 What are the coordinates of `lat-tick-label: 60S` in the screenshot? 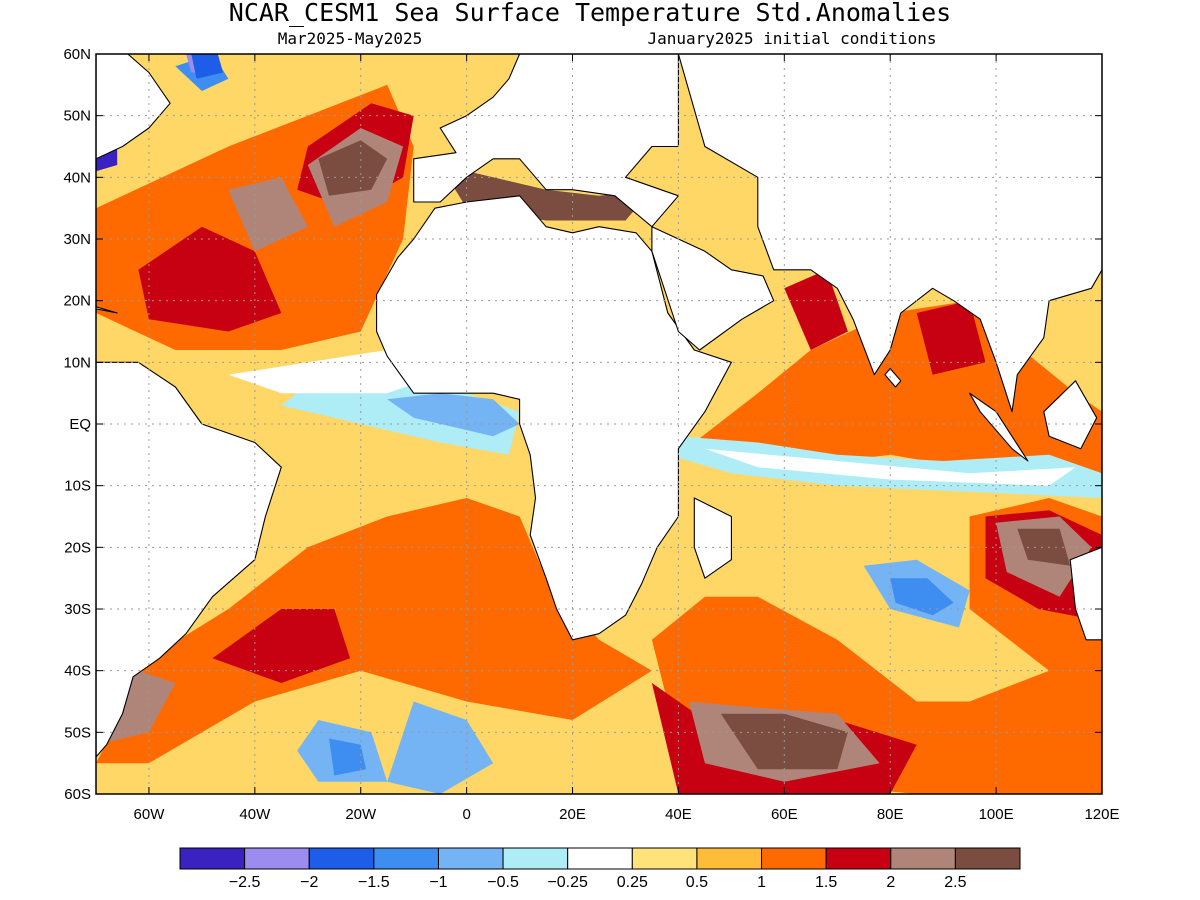 It's located at (77, 794).